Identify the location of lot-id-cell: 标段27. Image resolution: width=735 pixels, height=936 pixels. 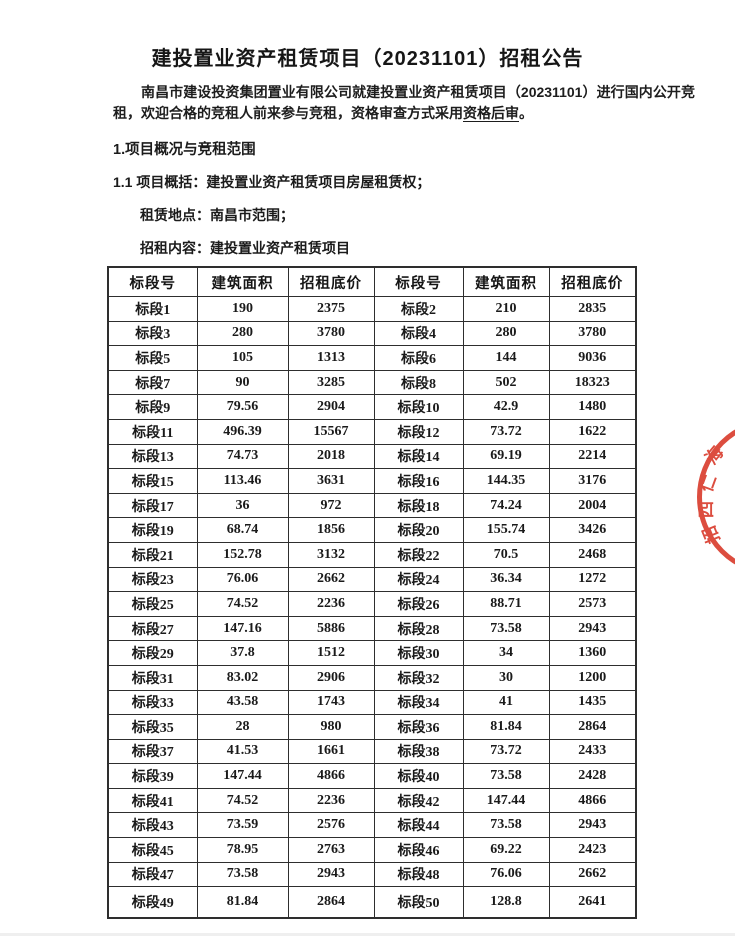
(152, 628).